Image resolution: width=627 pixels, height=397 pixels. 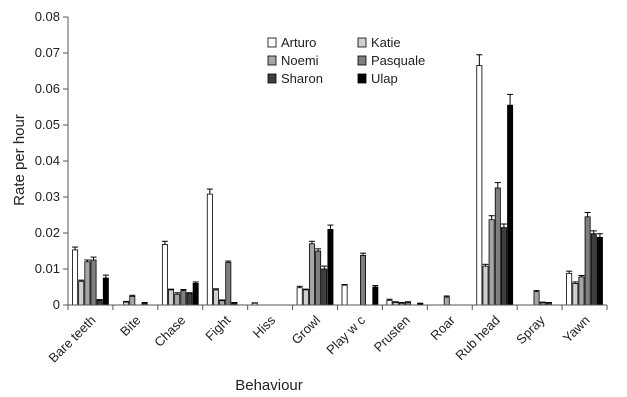 I want to click on x-tick-label: Fight, so click(x=217, y=327).